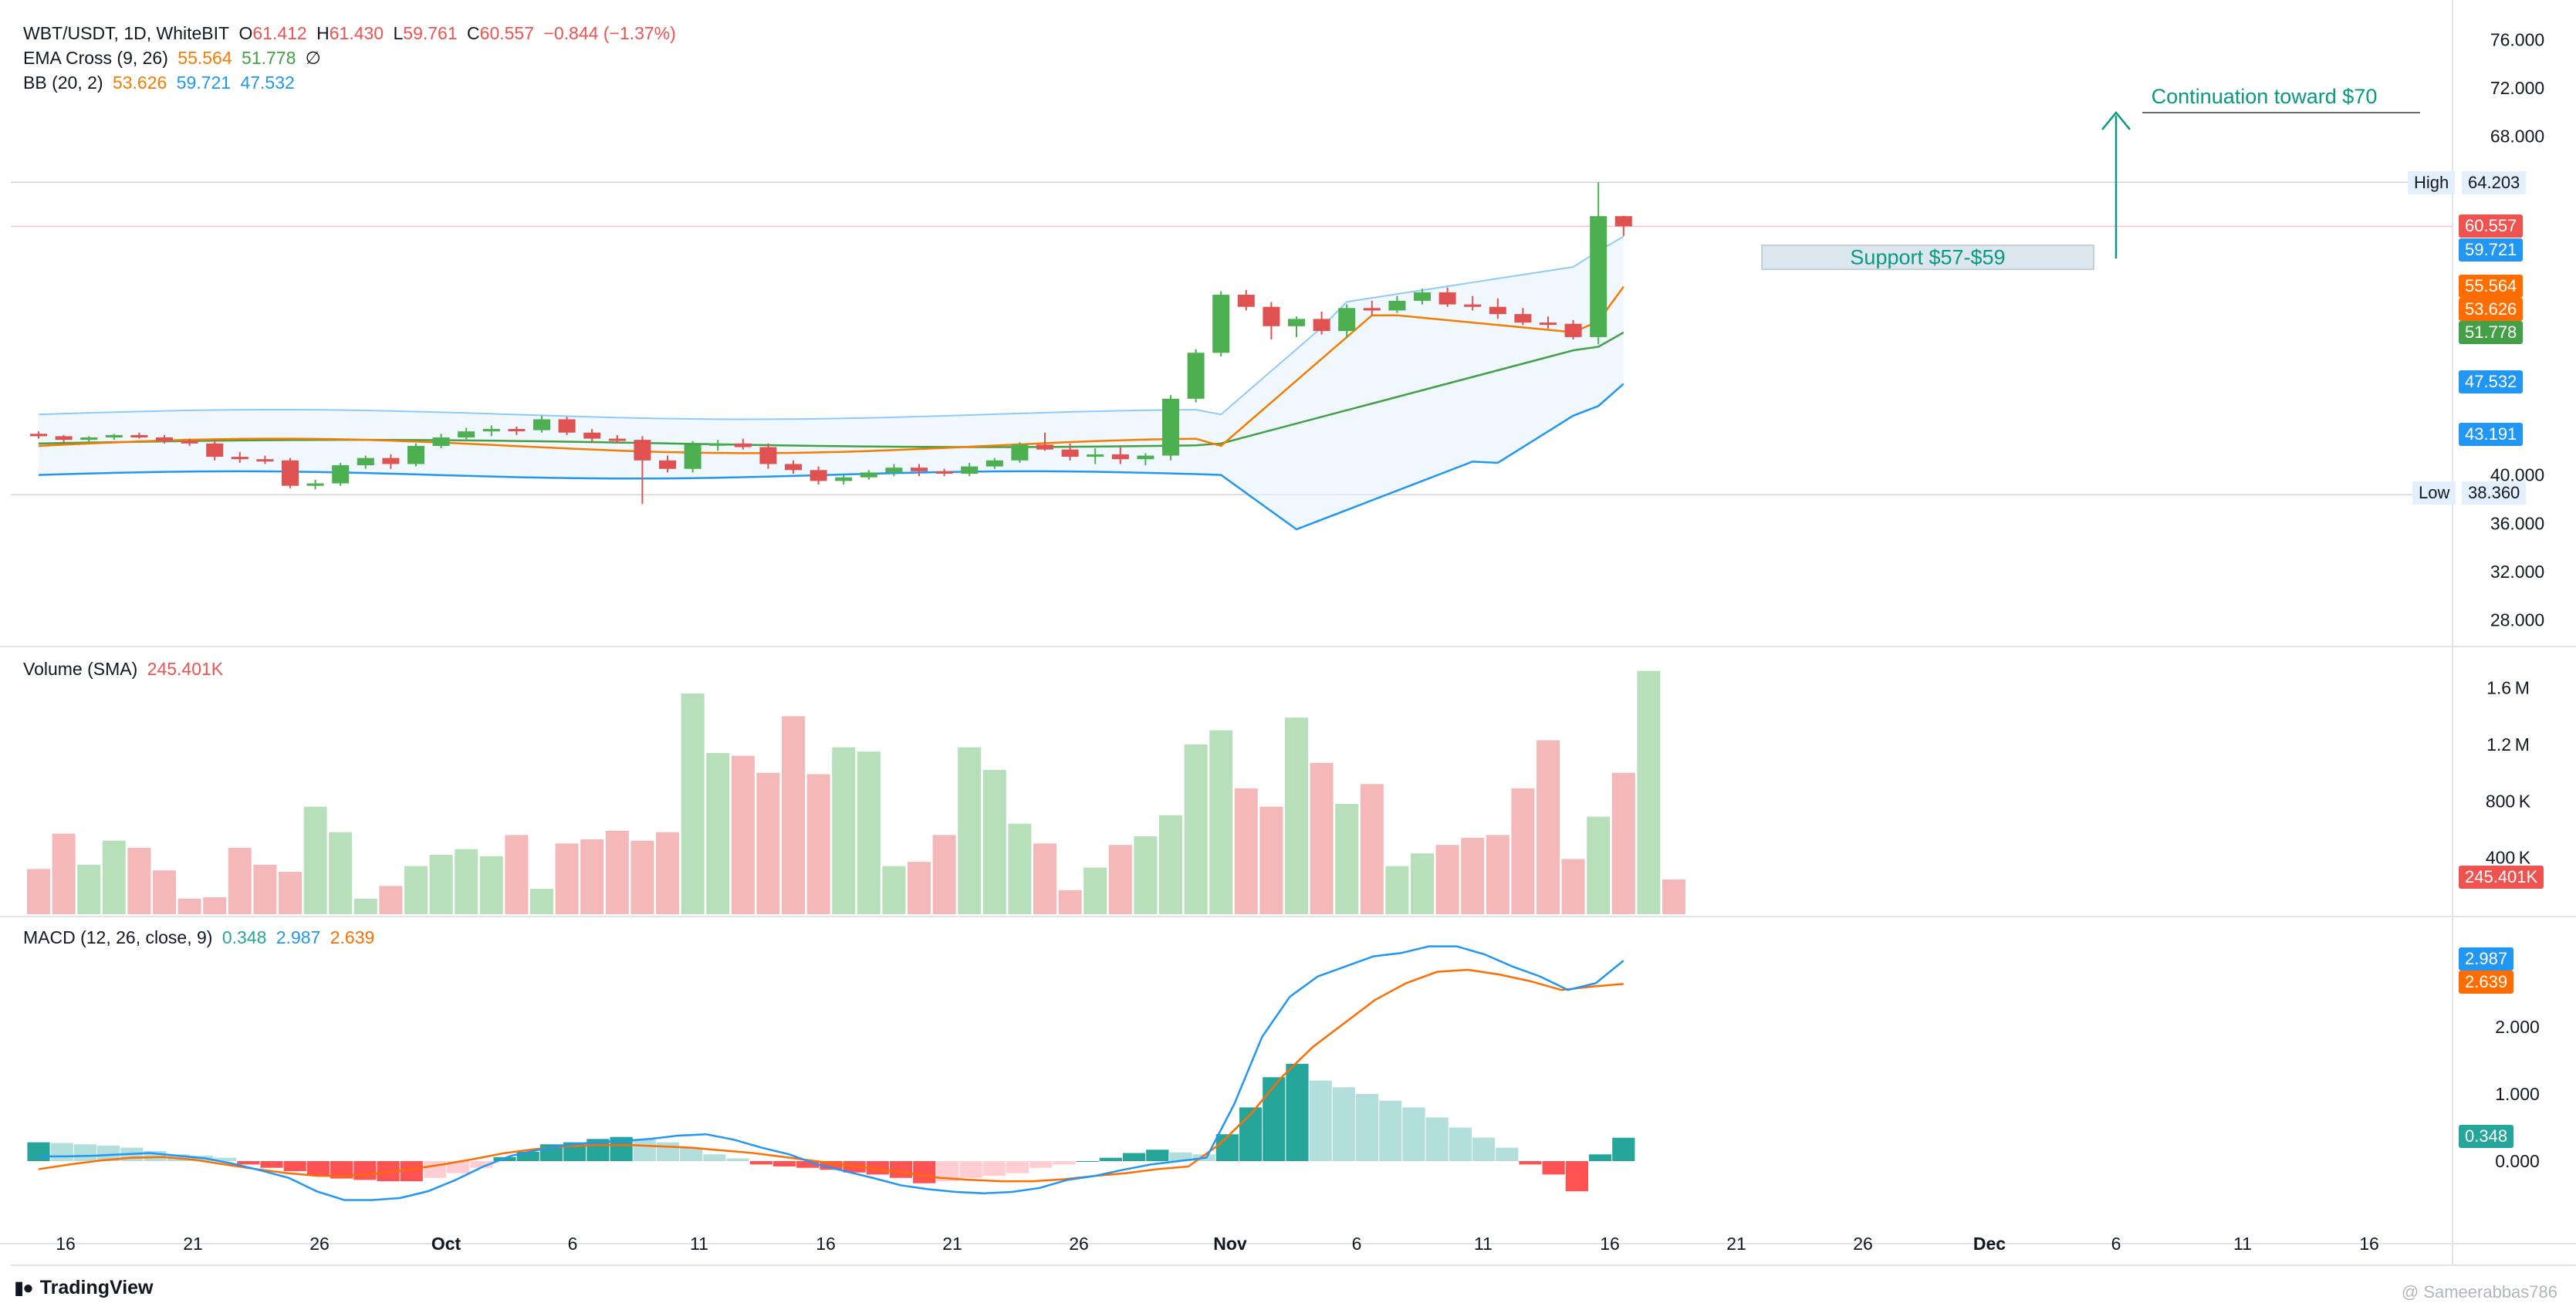  I want to click on volume-legend: Volume (SMA) 245.401K, so click(125, 668).